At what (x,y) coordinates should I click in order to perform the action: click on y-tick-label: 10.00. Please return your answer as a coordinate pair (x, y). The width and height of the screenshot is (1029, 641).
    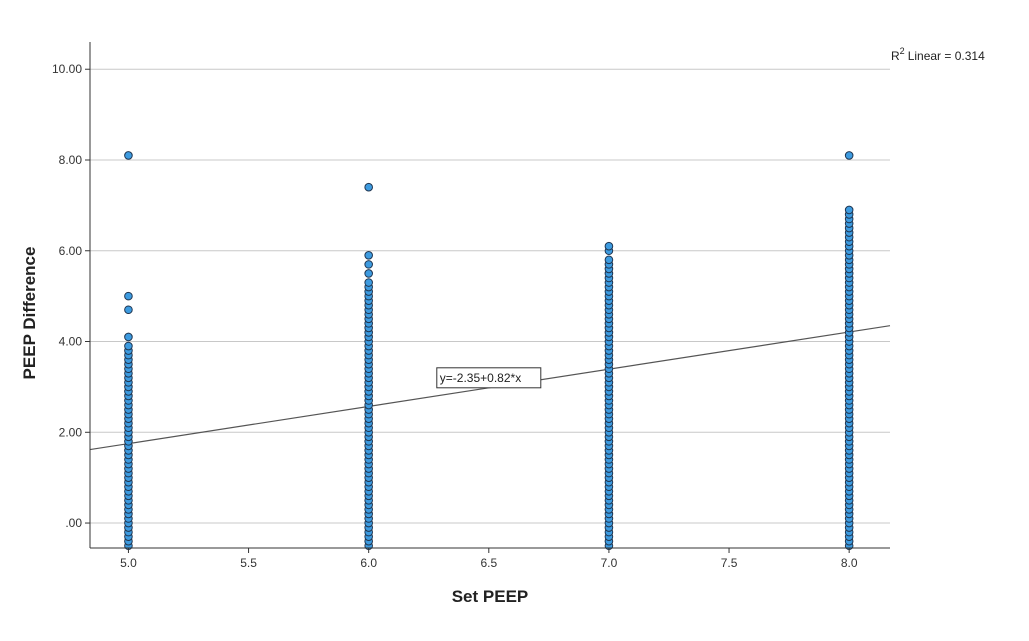
    Looking at the image, I should click on (67, 69).